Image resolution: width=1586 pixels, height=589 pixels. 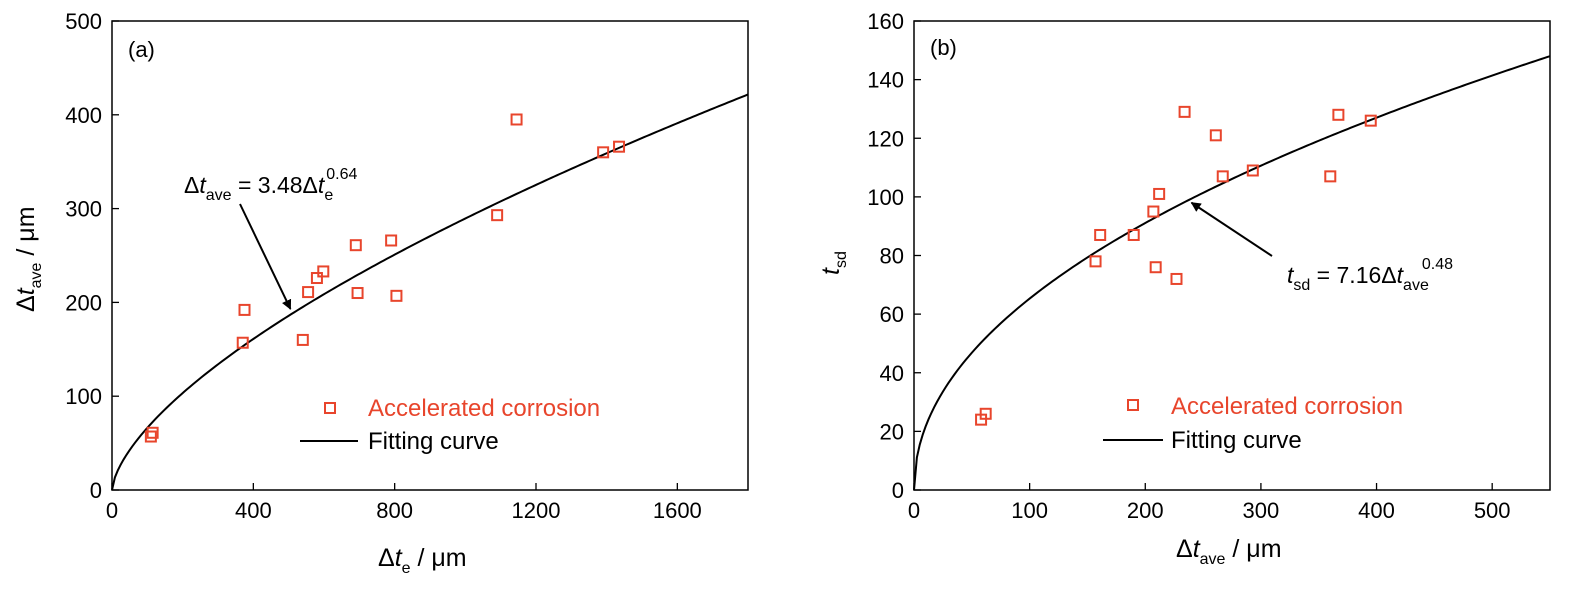 I want to click on chart-b-x-tick-label: 500, so click(x=1492, y=510).